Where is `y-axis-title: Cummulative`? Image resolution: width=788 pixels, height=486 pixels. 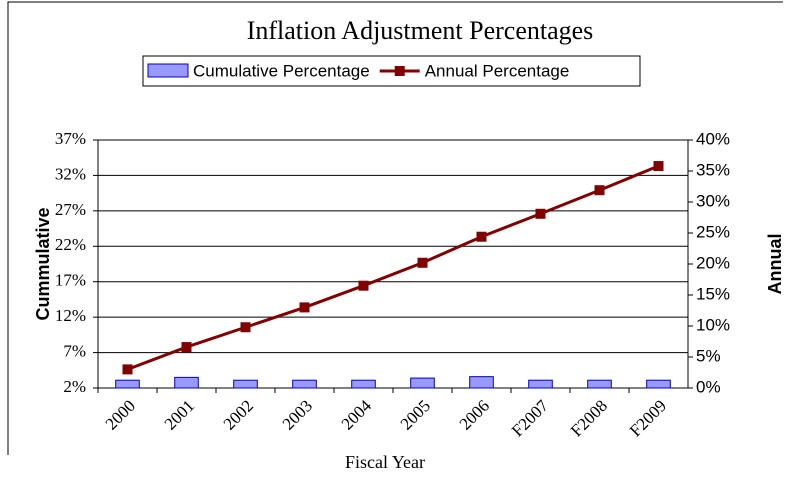 y-axis-title: Cummulative is located at coordinates (43, 263).